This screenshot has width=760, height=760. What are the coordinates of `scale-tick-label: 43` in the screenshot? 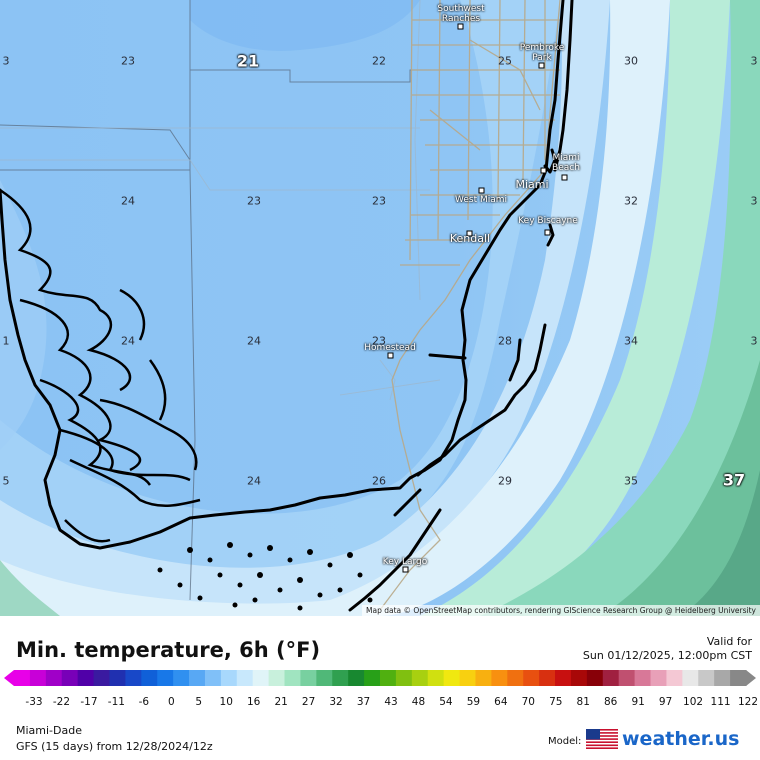 It's located at (391, 702).